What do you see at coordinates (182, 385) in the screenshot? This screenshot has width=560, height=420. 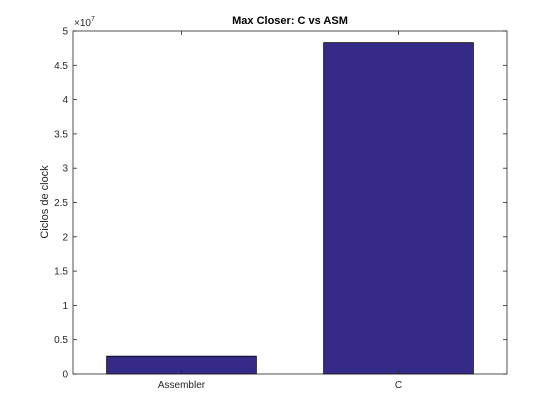 I see `x-tick-label: Assembler` at bounding box center [182, 385].